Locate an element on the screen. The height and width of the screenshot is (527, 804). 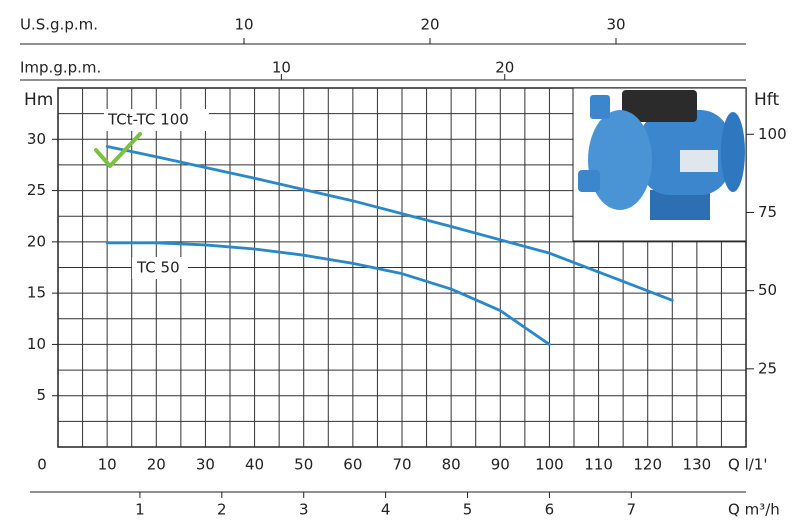
tick-label: 3 is located at coordinates (304, 510).